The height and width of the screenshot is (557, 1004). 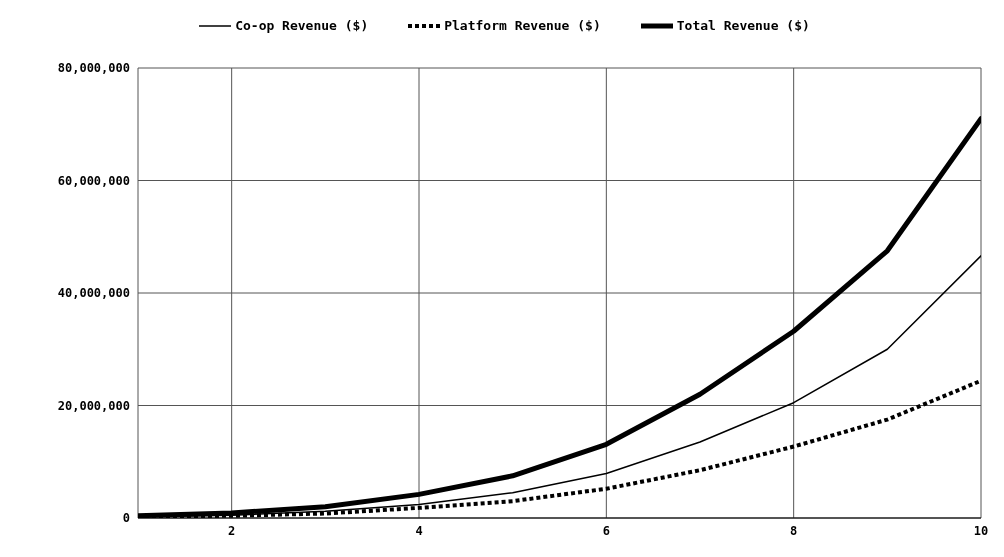 I want to click on legend-label: Co-op Revenue ($), so click(x=302, y=25).